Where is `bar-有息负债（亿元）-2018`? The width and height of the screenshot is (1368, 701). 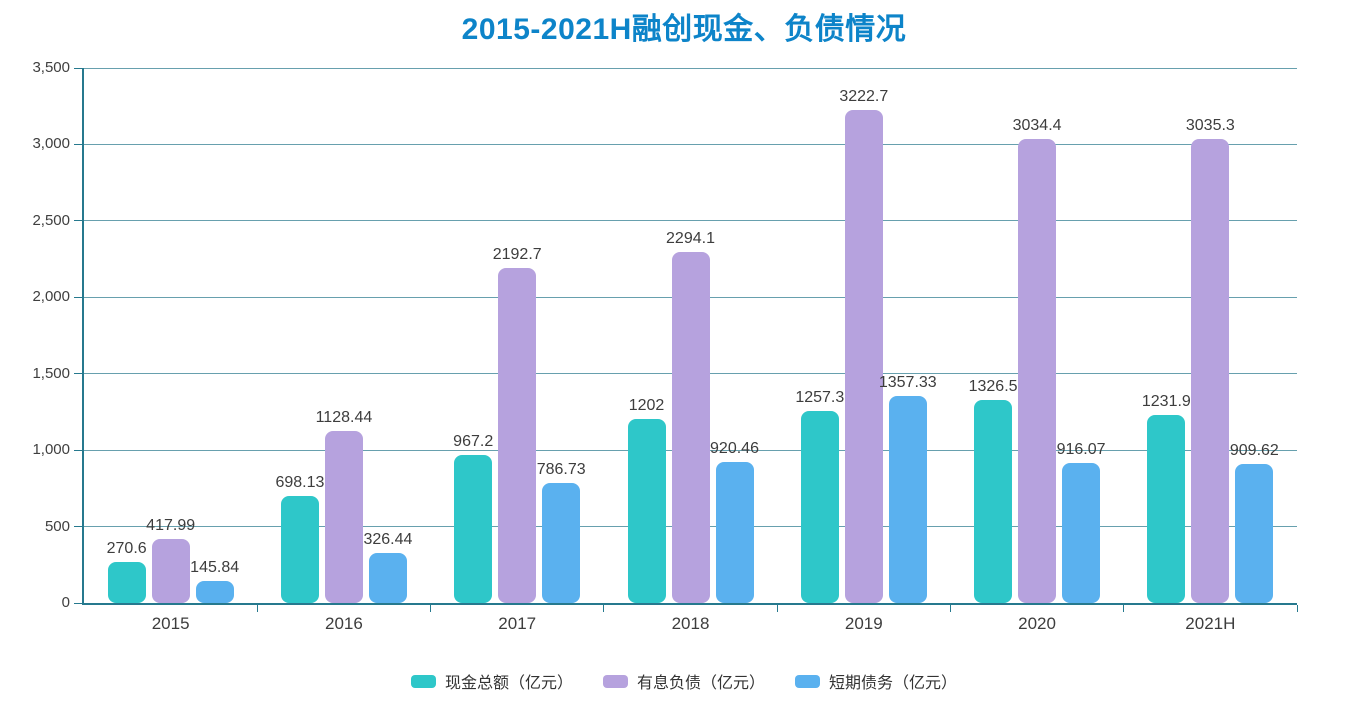
bar-有息负债（亿元）-2018 is located at coordinates (690, 427).